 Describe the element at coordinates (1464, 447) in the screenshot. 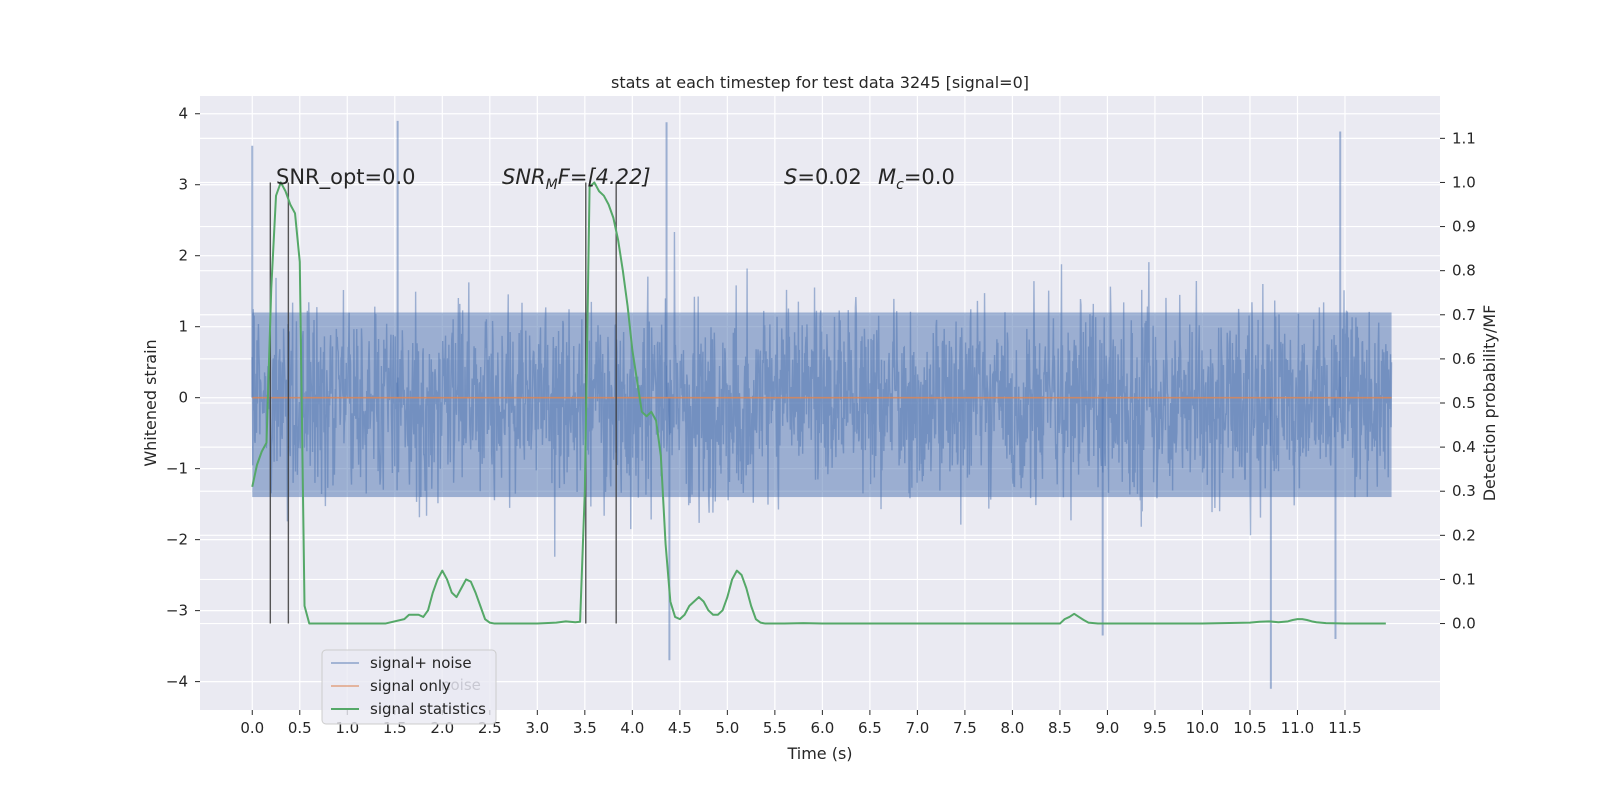

I see `y-right-tick-label: 0.4` at that location.